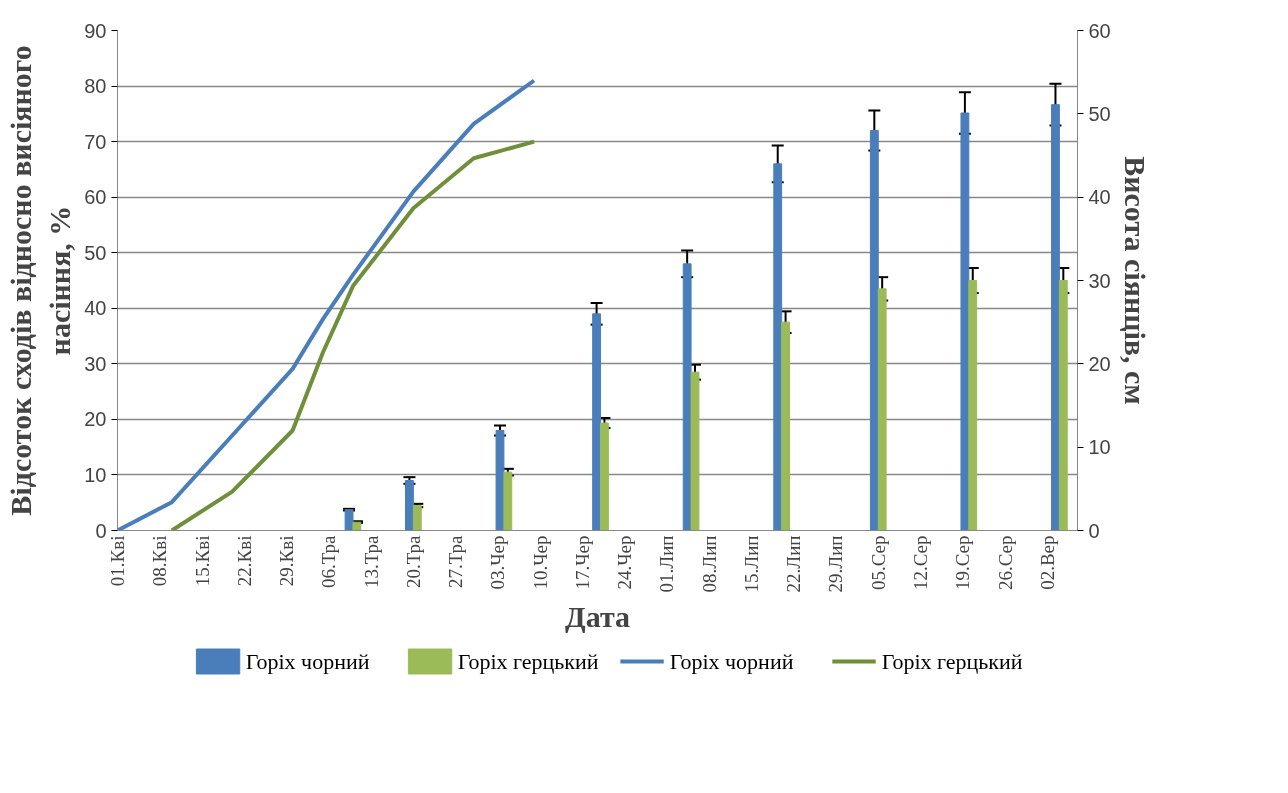 The image size is (1288, 793). I want to click on x-tick-label: 19.Сер, so click(963, 563).